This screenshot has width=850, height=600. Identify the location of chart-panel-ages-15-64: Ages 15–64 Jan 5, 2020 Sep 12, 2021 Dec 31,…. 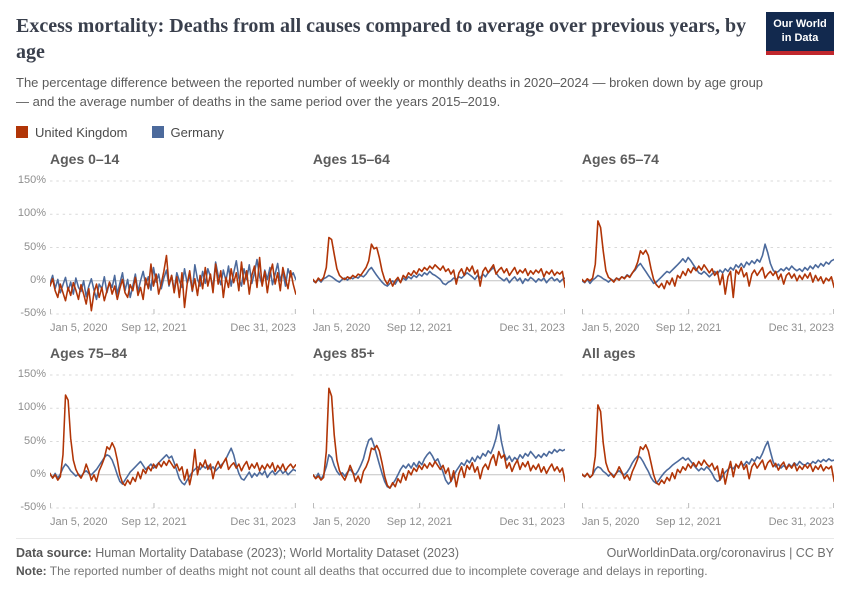
(438, 243).